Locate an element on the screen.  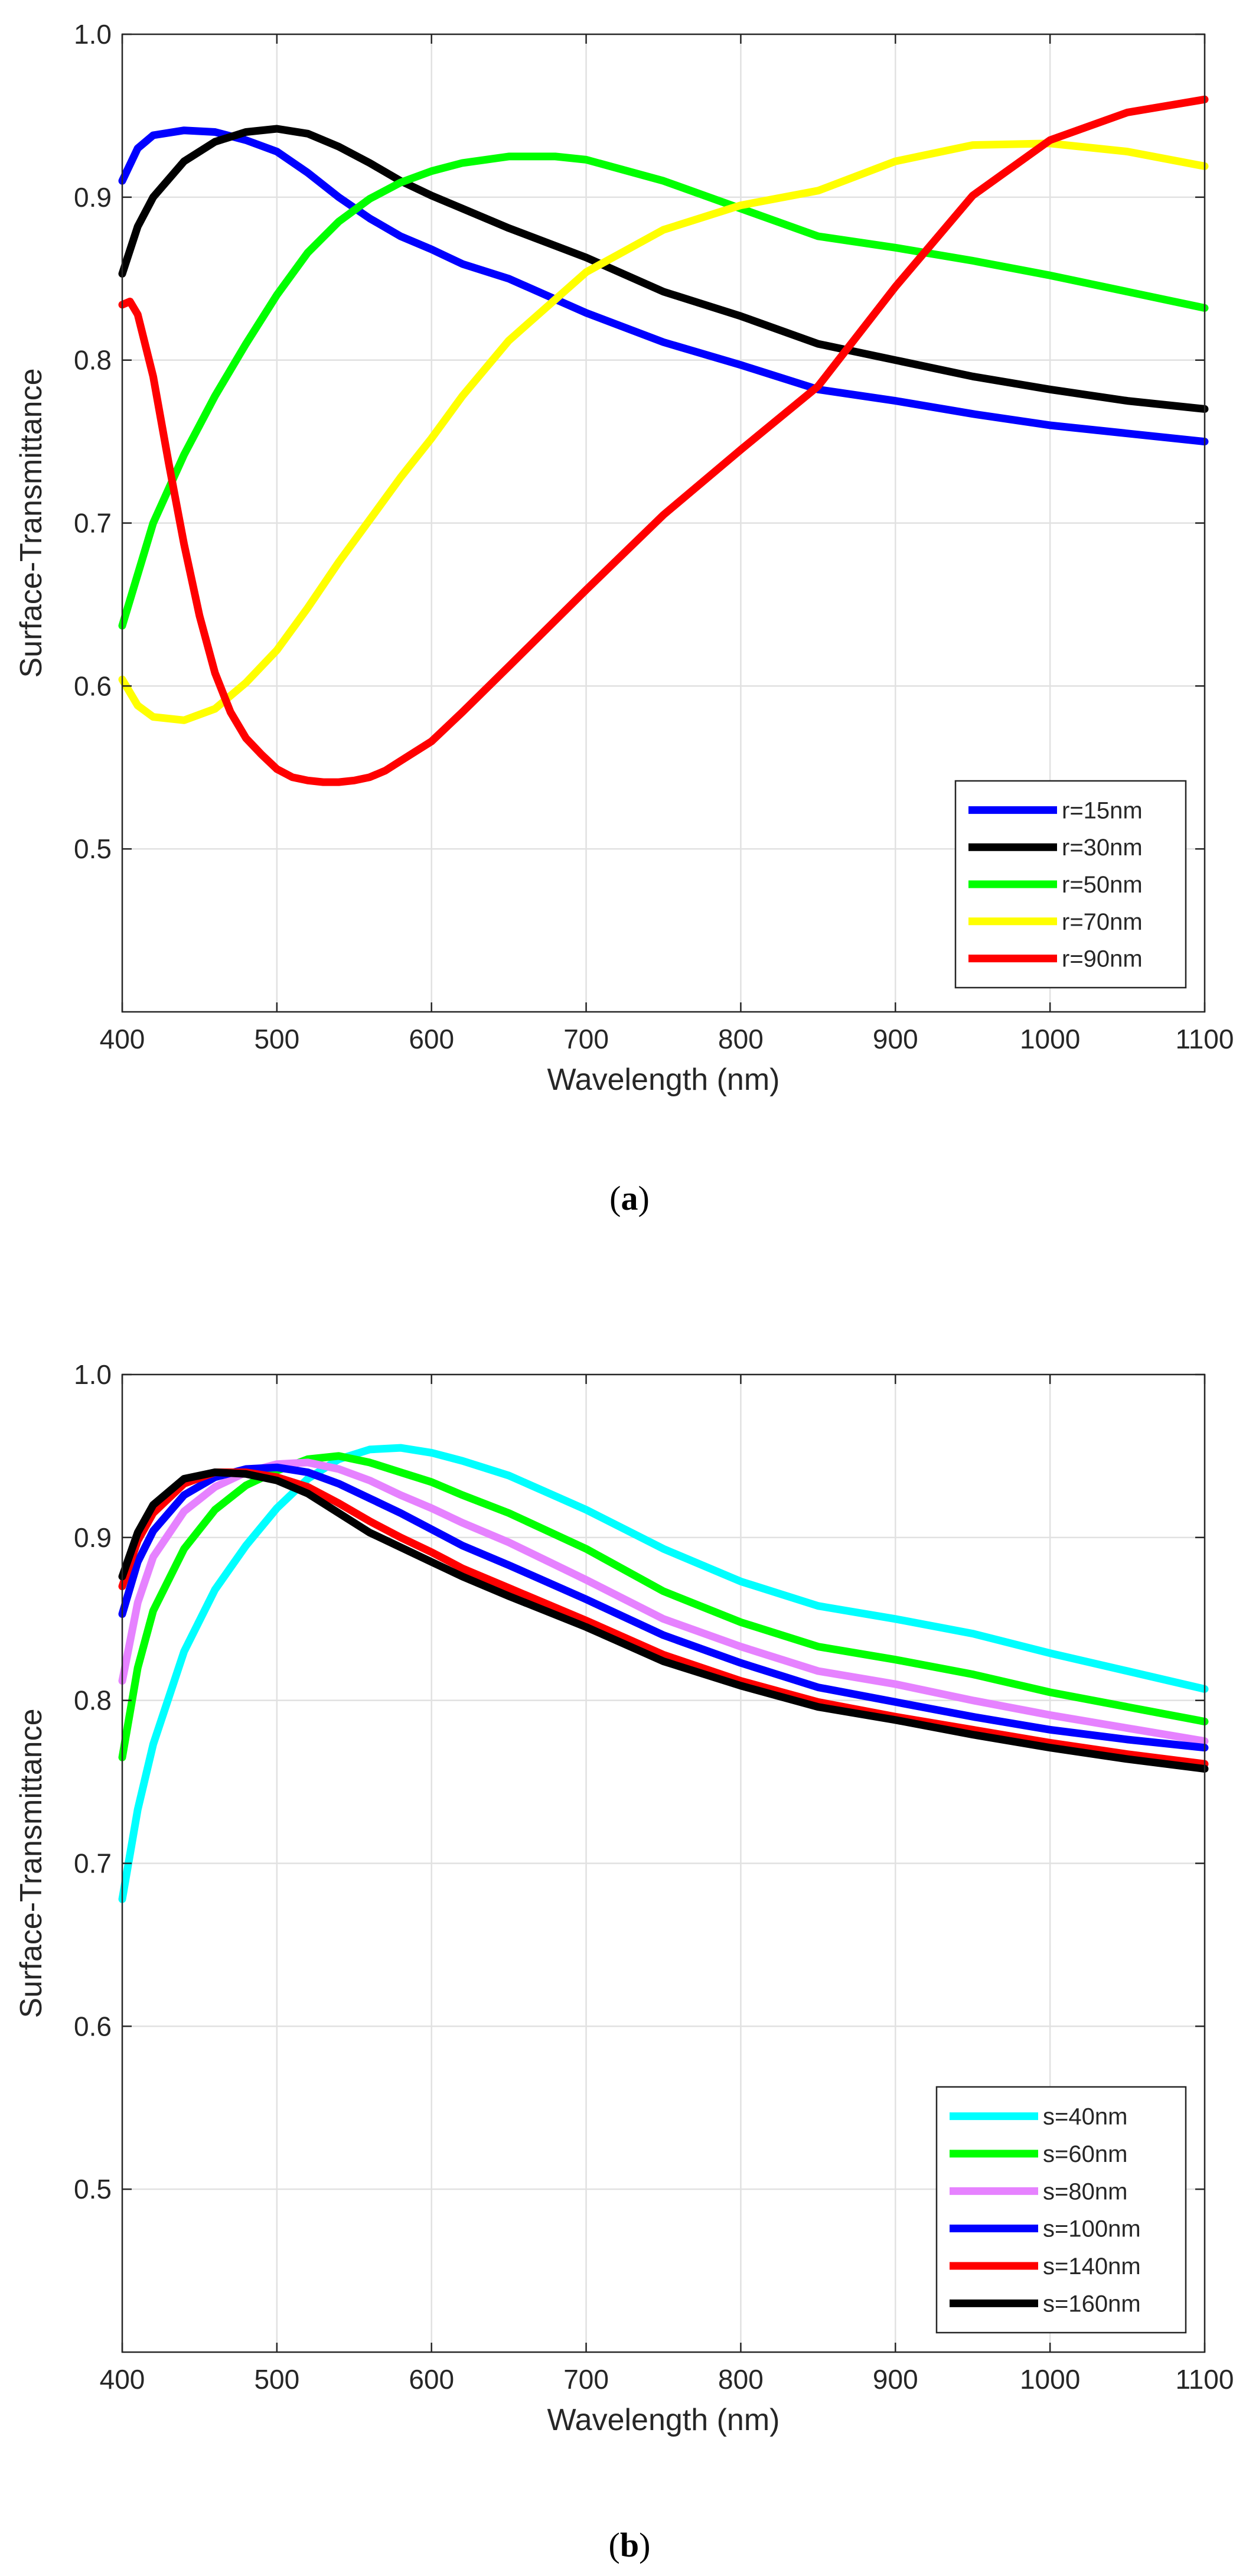
series-line-s=80nm is located at coordinates (663, 1601).